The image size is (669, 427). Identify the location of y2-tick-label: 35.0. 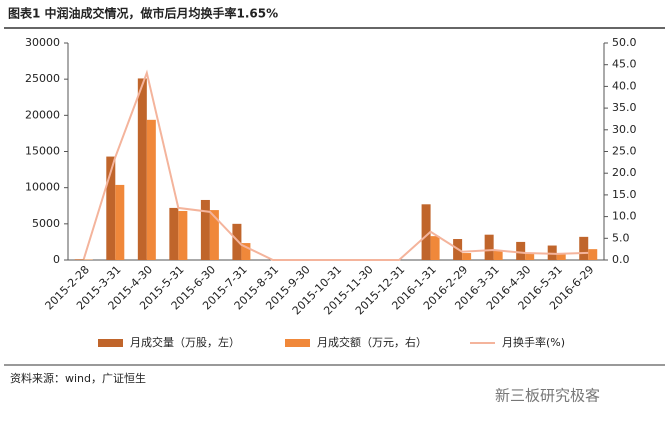
(624, 107).